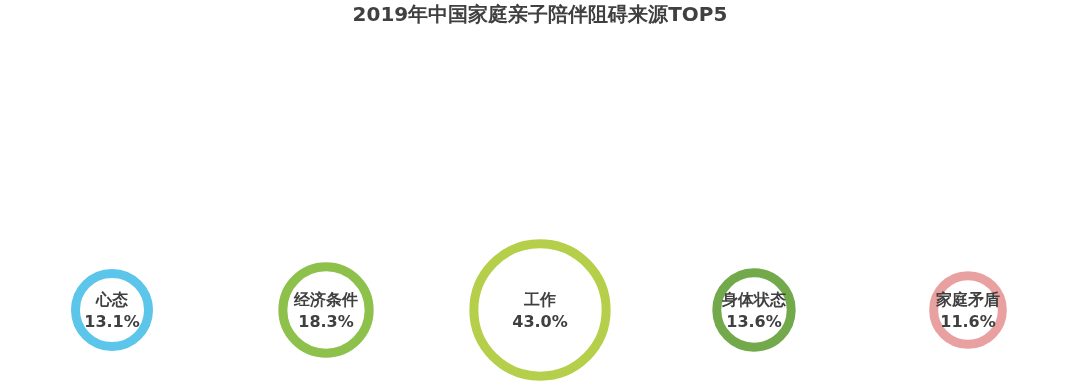 This screenshot has width=1080, height=391. What do you see at coordinates (112, 321) in the screenshot?
I see `data-label: 13.1%` at bounding box center [112, 321].